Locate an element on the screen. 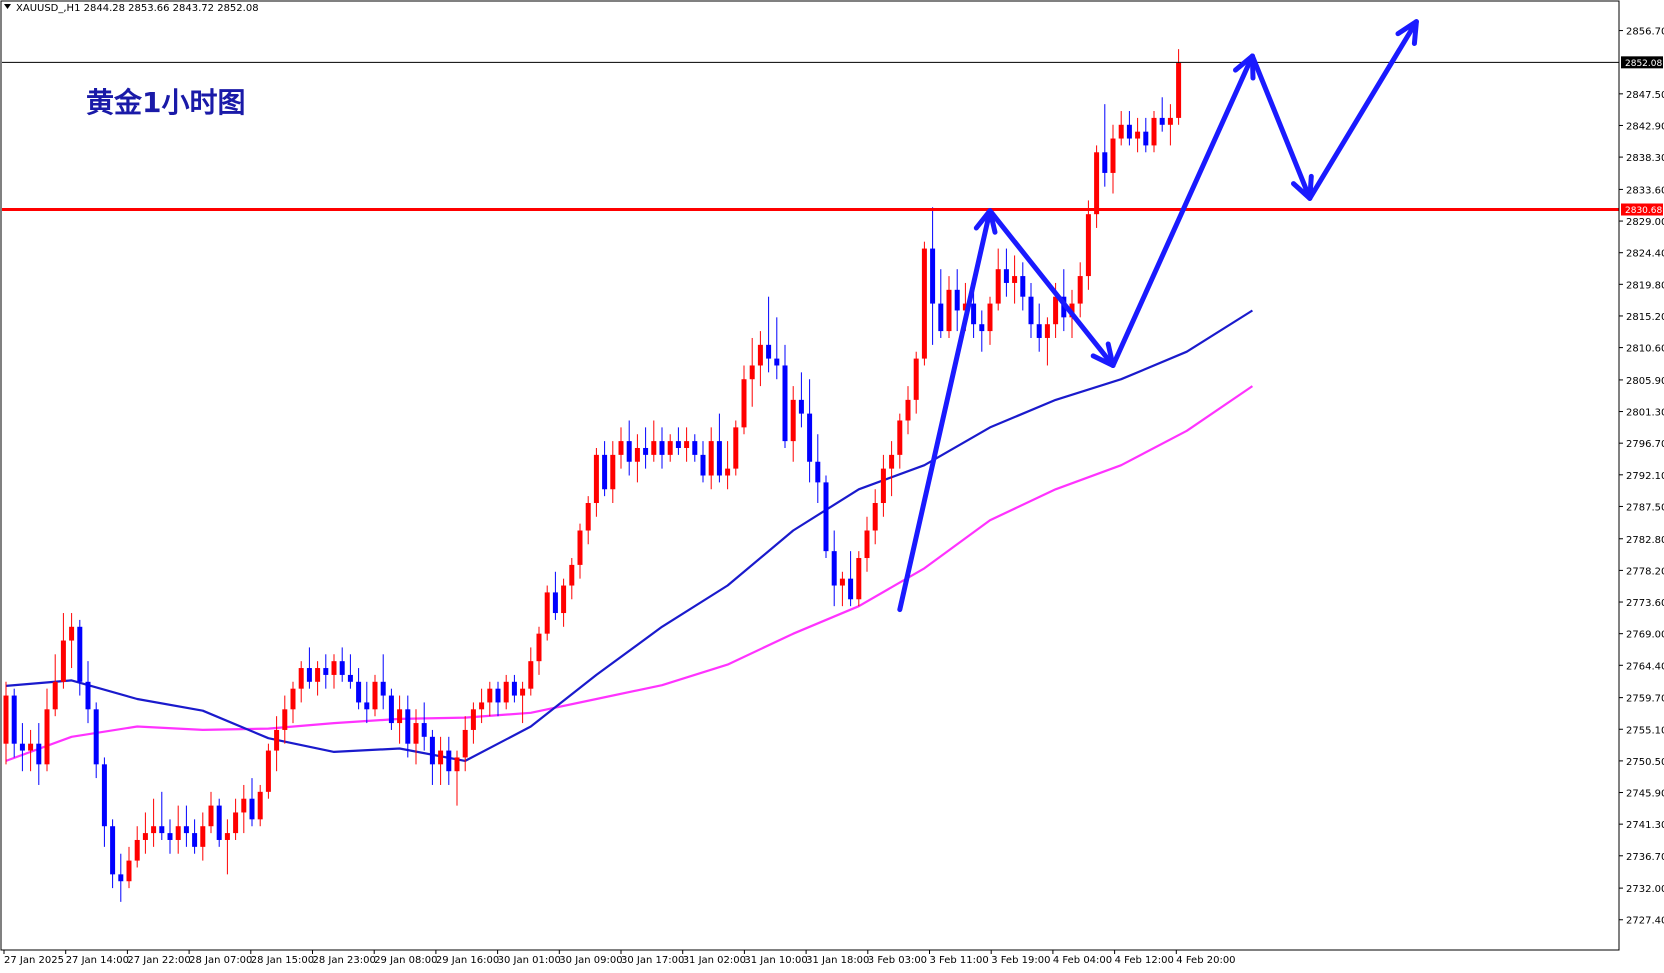 This screenshot has height=973, width=1664. time-tick-label: 3 Feb 11:00 is located at coordinates (959, 960).